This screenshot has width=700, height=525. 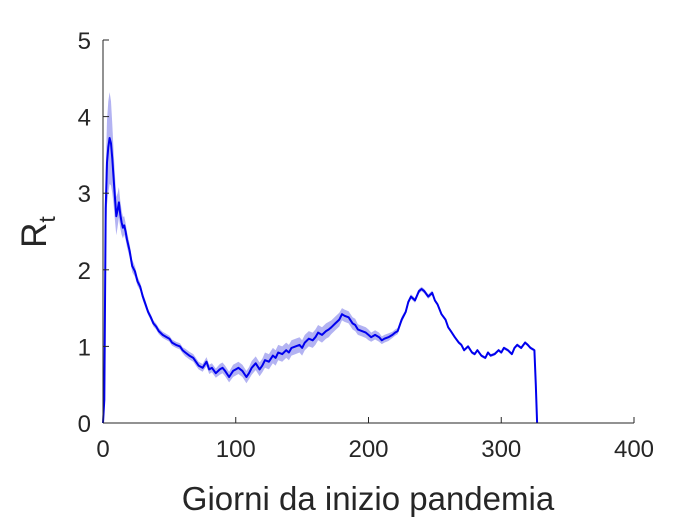 I want to click on x-ticks: 0 100 200 300 400, so click(x=375, y=440).